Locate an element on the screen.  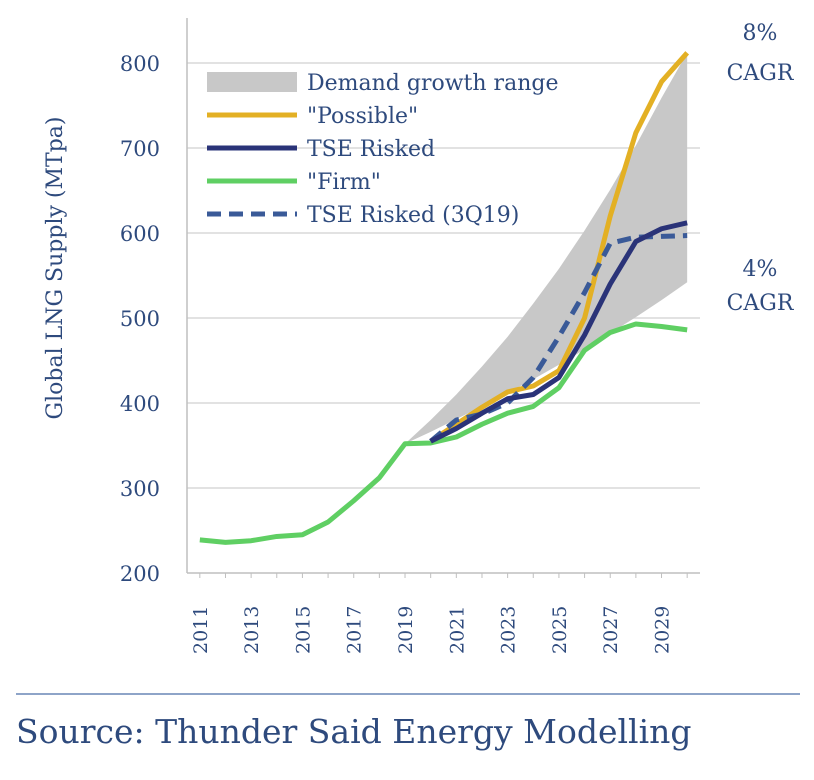
y-tick-label: 300 is located at coordinates (140, 489).